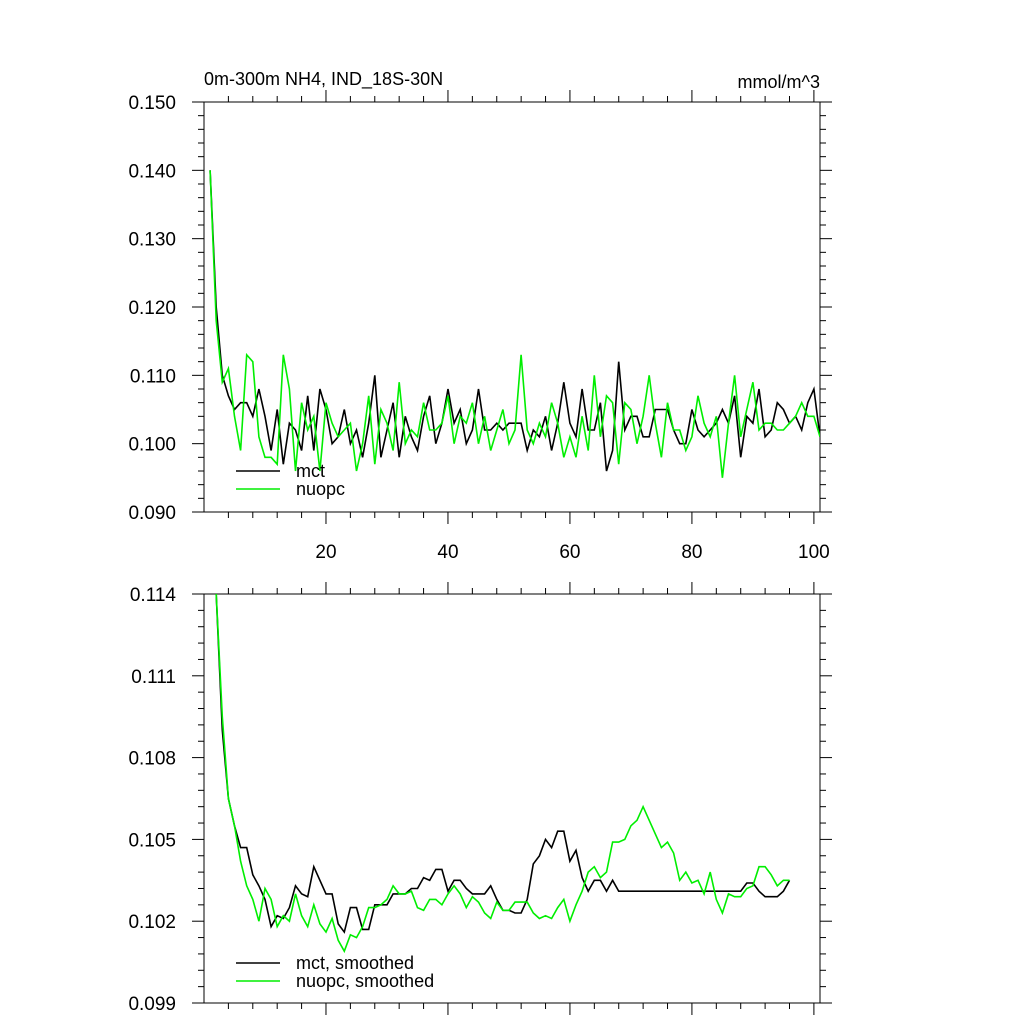  What do you see at coordinates (320, 489) in the screenshot?
I see `legend-label: nuopc` at bounding box center [320, 489].